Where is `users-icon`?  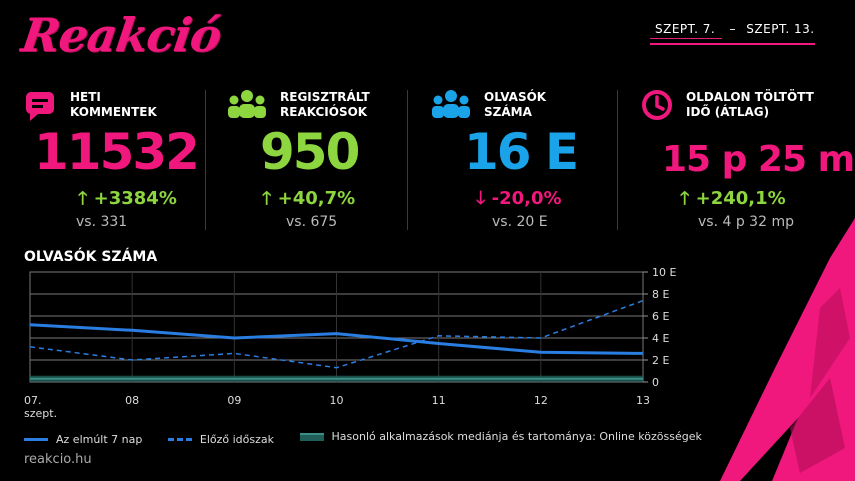 users-icon is located at coordinates (247, 104).